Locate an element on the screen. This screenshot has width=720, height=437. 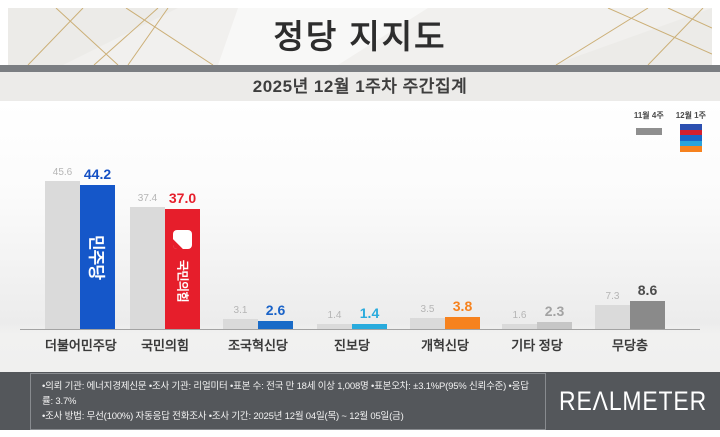
party-logo-ppp: 국민의힘 is located at coordinates (182, 269).